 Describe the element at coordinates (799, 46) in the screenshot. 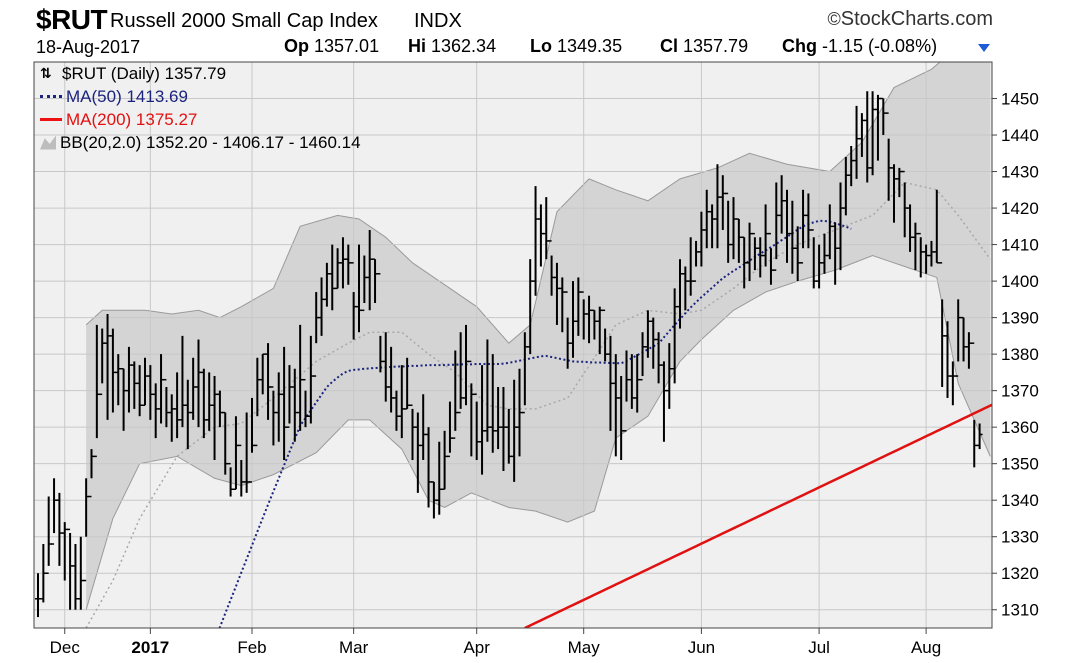

I see `change-label: Chg` at that location.